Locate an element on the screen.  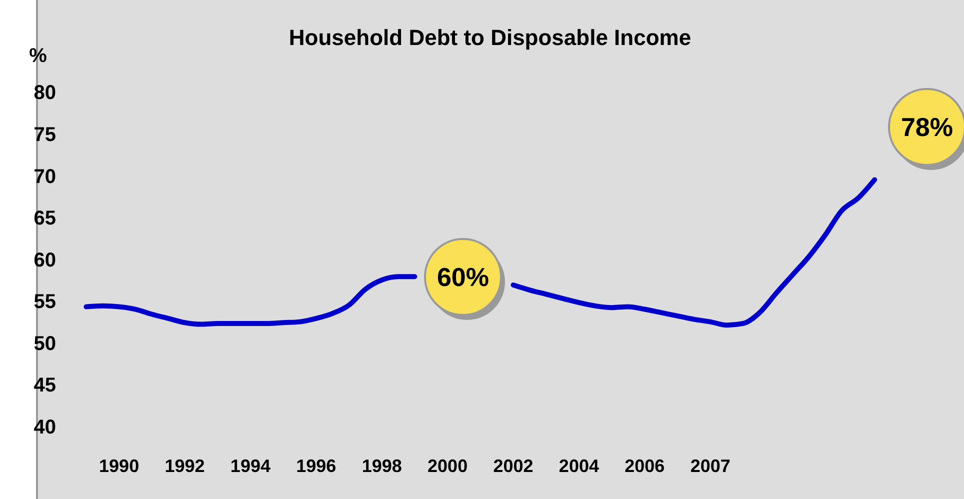
annotation: 78% is located at coordinates (927, 127).